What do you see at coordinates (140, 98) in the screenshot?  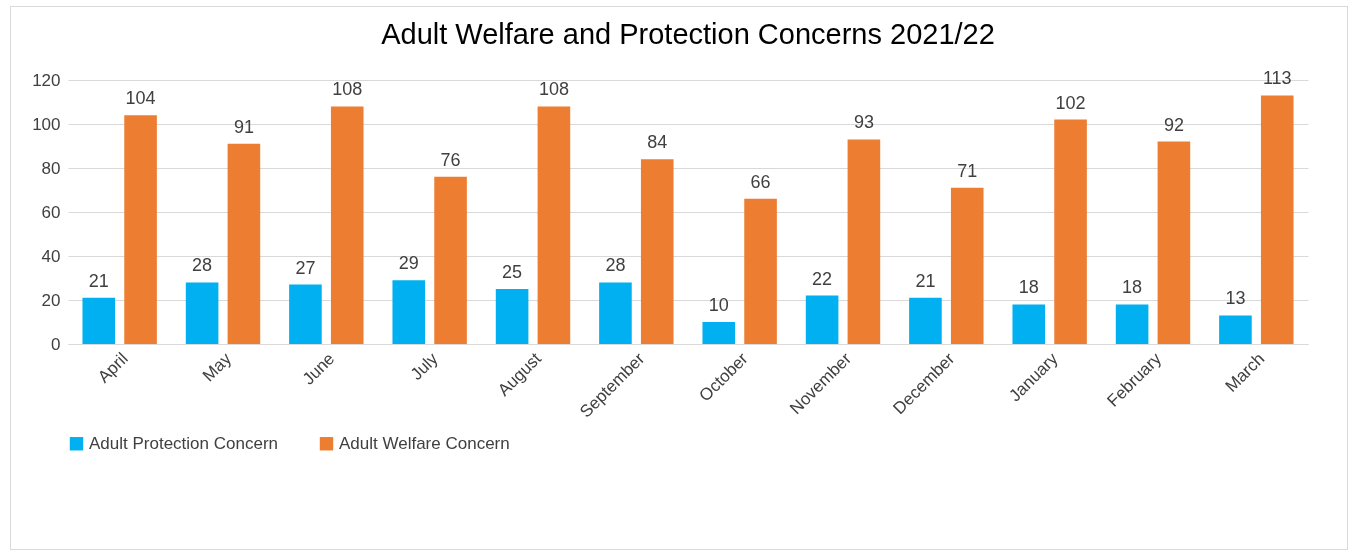 I see `data-label: 104` at bounding box center [140, 98].